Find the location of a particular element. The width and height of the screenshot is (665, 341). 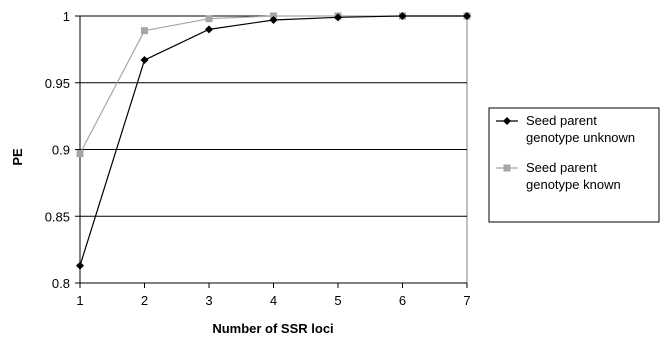

x-tick-label: 1 is located at coordinates (79, 300).